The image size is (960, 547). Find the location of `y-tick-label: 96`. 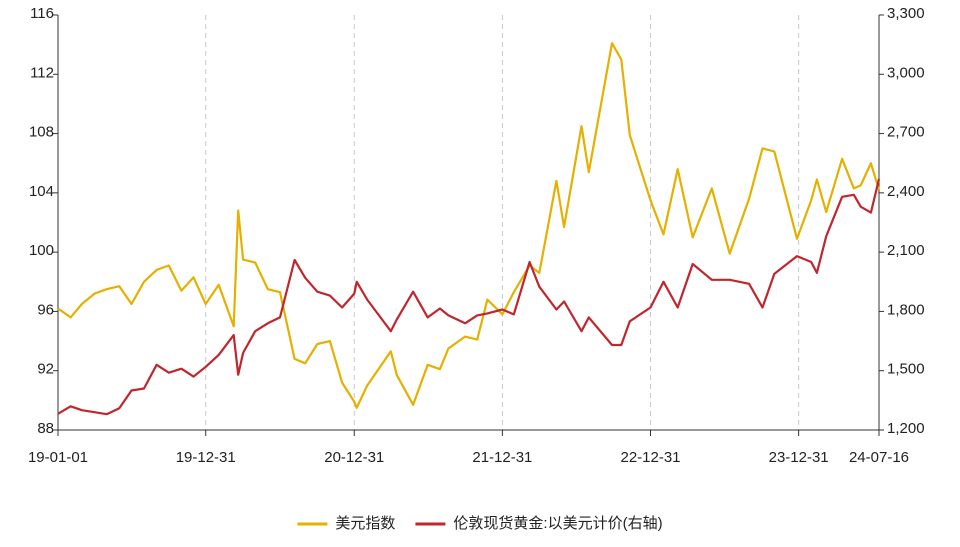

y-tick-label: 96 is located at coordinates (45, 309).